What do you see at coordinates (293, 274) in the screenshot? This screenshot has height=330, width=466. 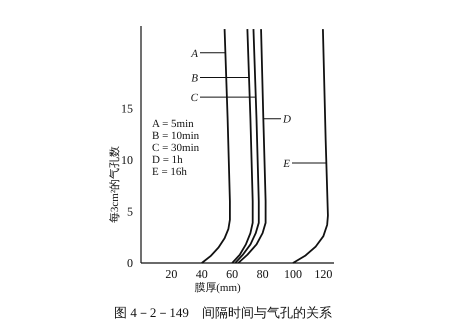 I see `x-tick-label: 100` at bounding box center [293, 274].